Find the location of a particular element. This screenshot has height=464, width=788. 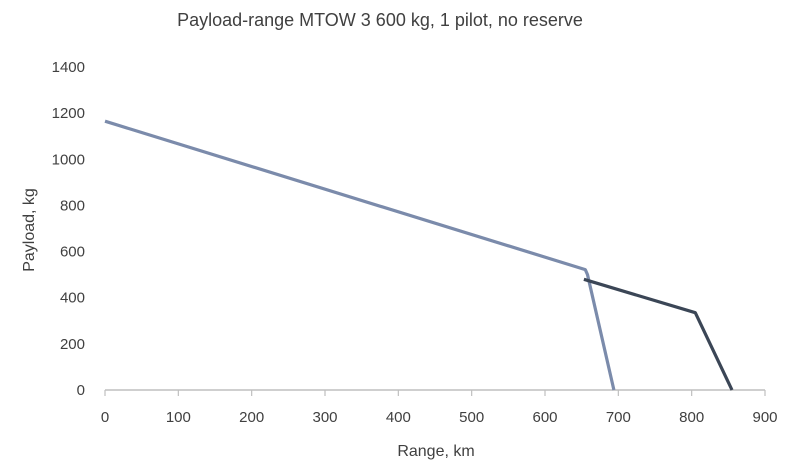

x-tick-label: 700 is located at coordinates (618, 417).